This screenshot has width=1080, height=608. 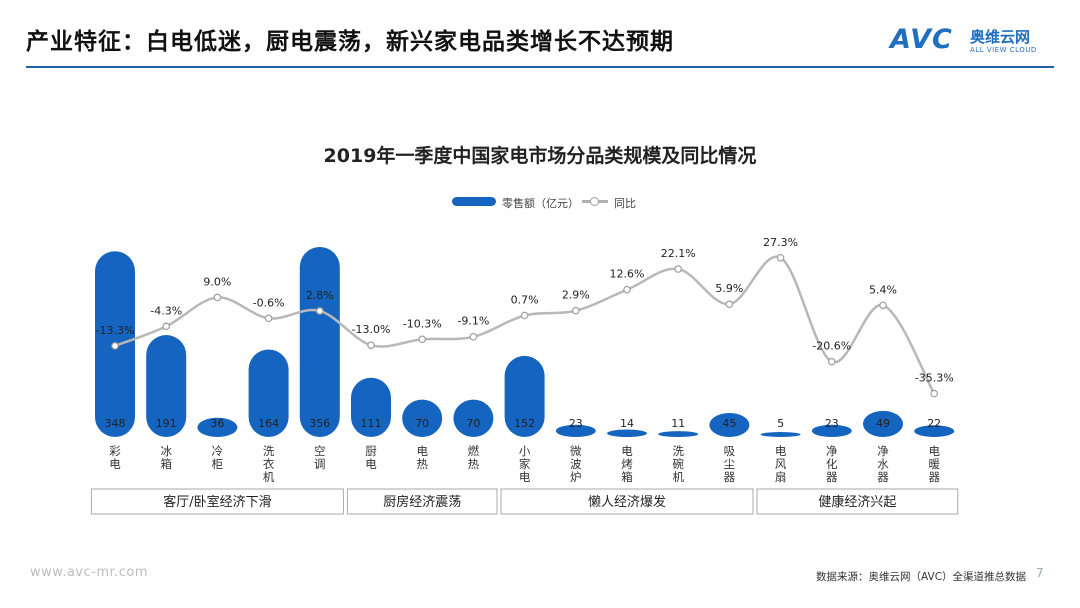 What do you see at coordinates (627, 502) in the screenshot?
I see `group-label-2: 懒人经济爆发` at bounding box center [627, 502].